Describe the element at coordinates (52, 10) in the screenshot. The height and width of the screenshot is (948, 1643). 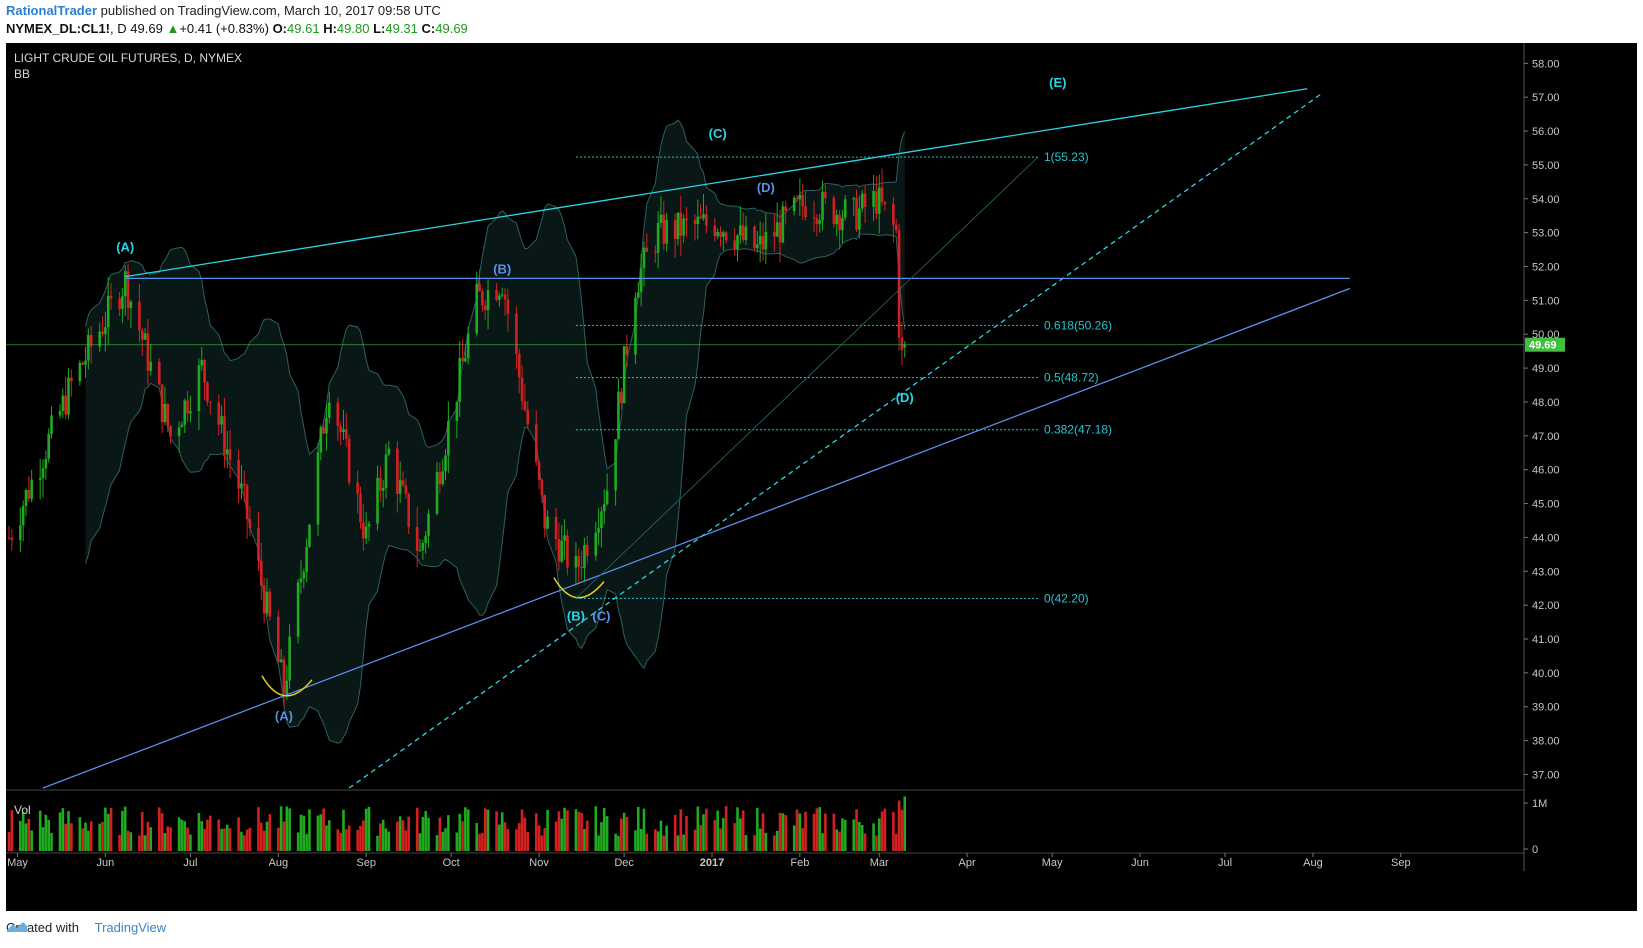
I see `author-link: RationalTrader` at that location.